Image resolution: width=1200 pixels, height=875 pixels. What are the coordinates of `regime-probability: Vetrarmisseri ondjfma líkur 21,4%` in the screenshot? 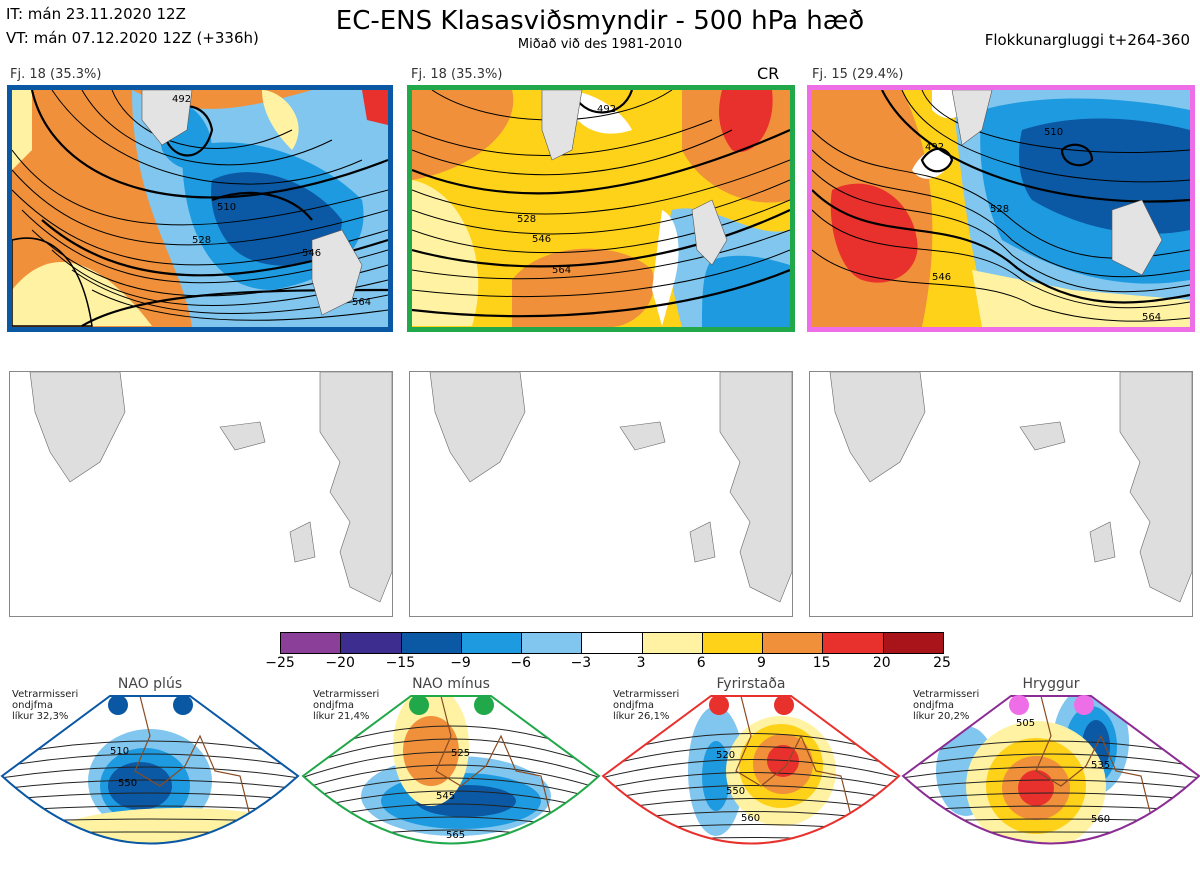 It's located at (346, 705).